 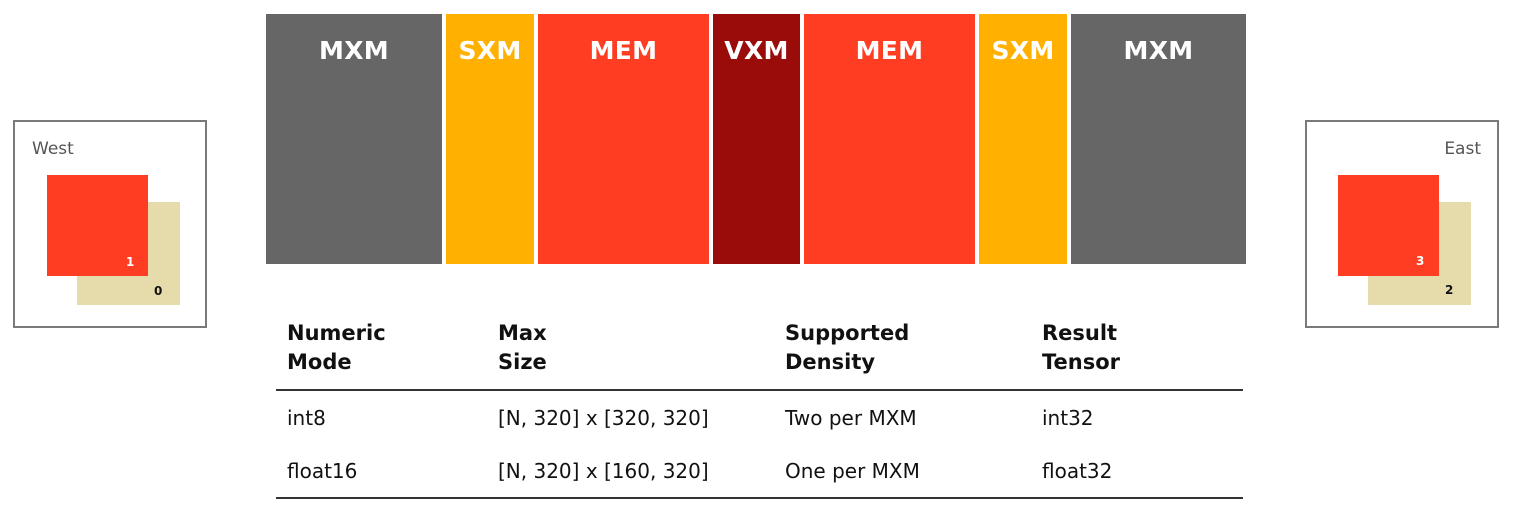 What do you see at coordinates (889, 139) in the screenshot?
I see `block-mem-east: MEM` at bounding box center [889, 139].